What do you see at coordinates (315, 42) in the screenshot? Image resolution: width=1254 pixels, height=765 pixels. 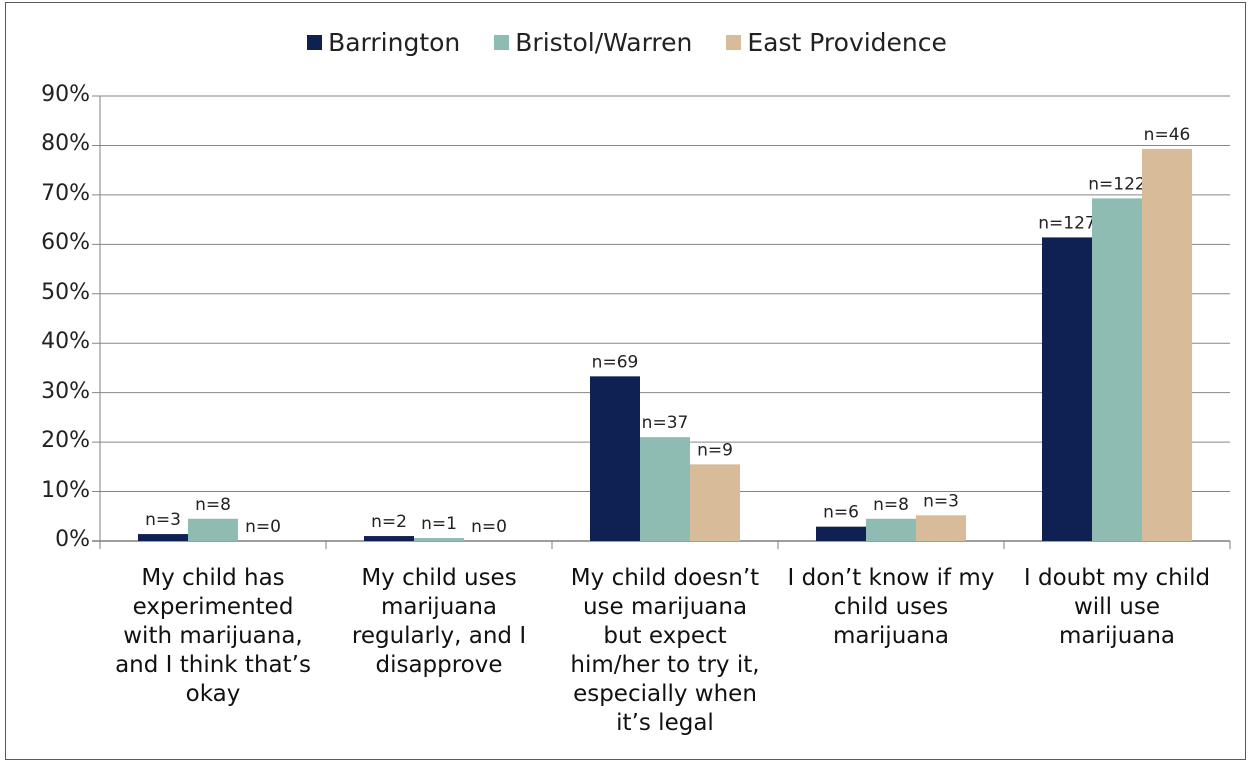 I see `legend-swatch-barrington` at bounding box center [315, 42].